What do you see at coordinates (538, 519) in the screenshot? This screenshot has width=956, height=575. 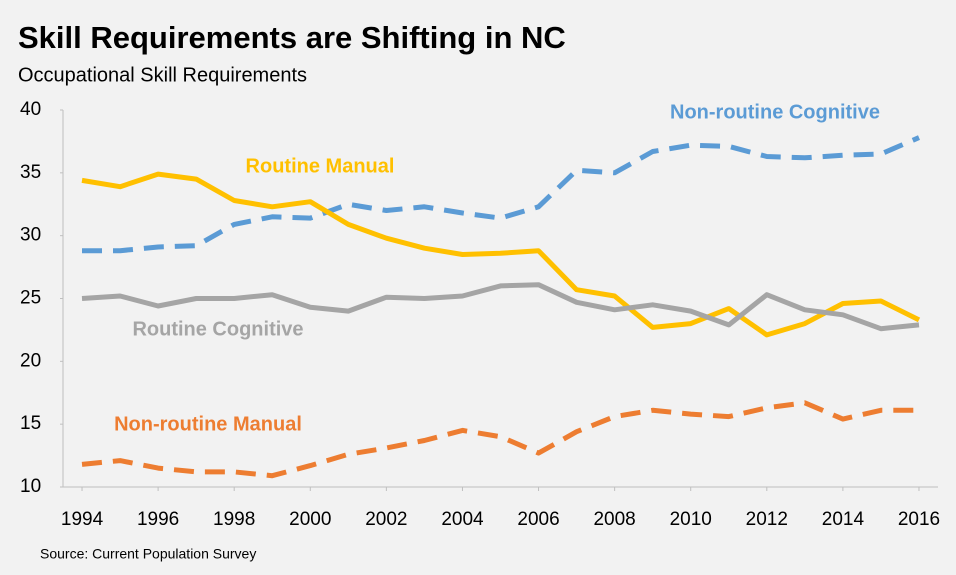 I see `x-tick-label: 2006` at bounding box center [538, 519].